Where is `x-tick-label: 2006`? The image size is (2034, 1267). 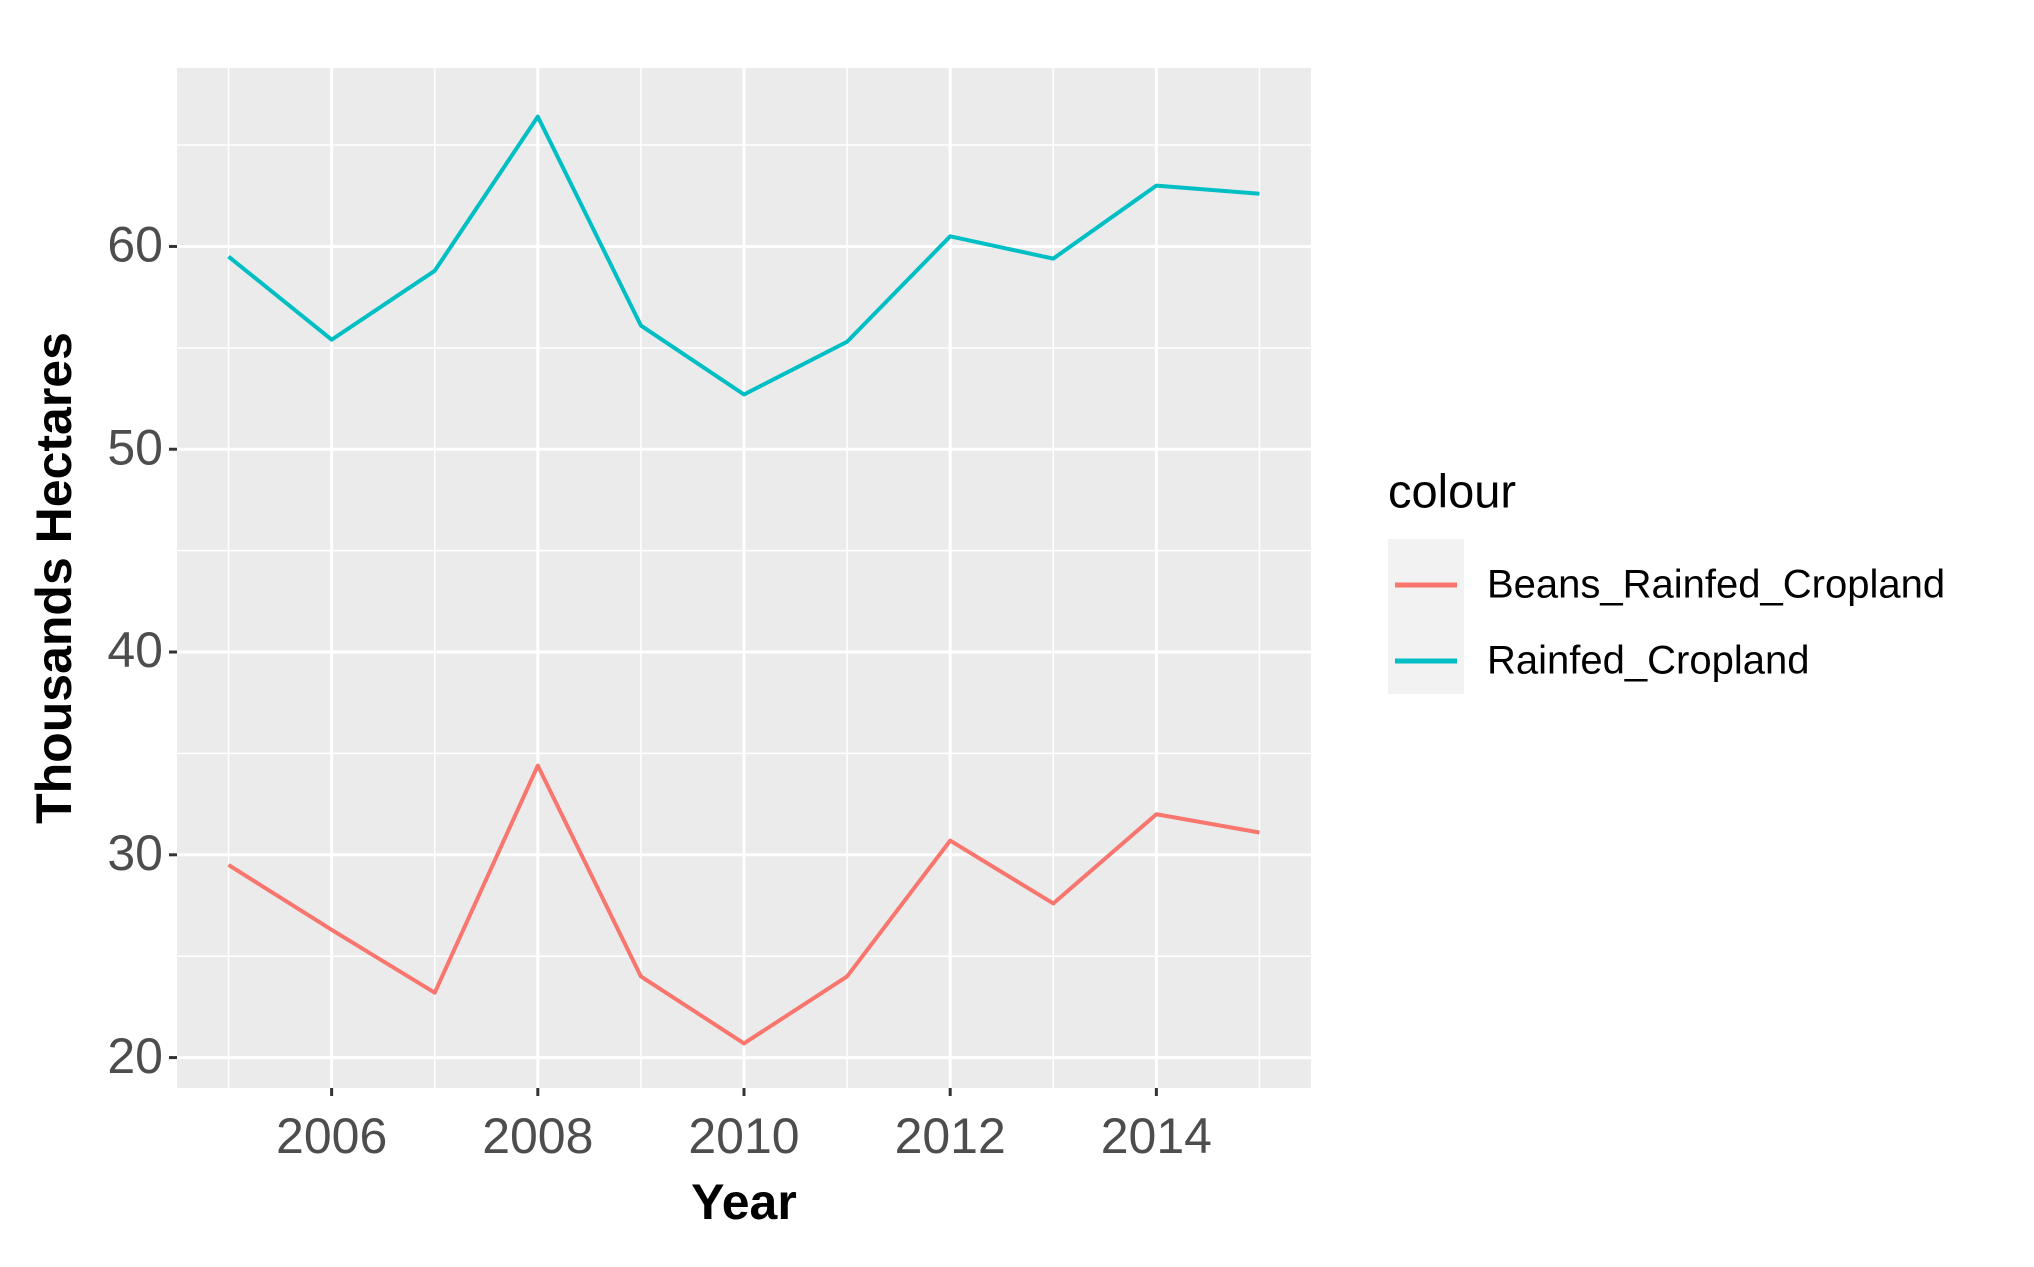
x-tick-label: 2006 is located at coordinates (331, 1136).